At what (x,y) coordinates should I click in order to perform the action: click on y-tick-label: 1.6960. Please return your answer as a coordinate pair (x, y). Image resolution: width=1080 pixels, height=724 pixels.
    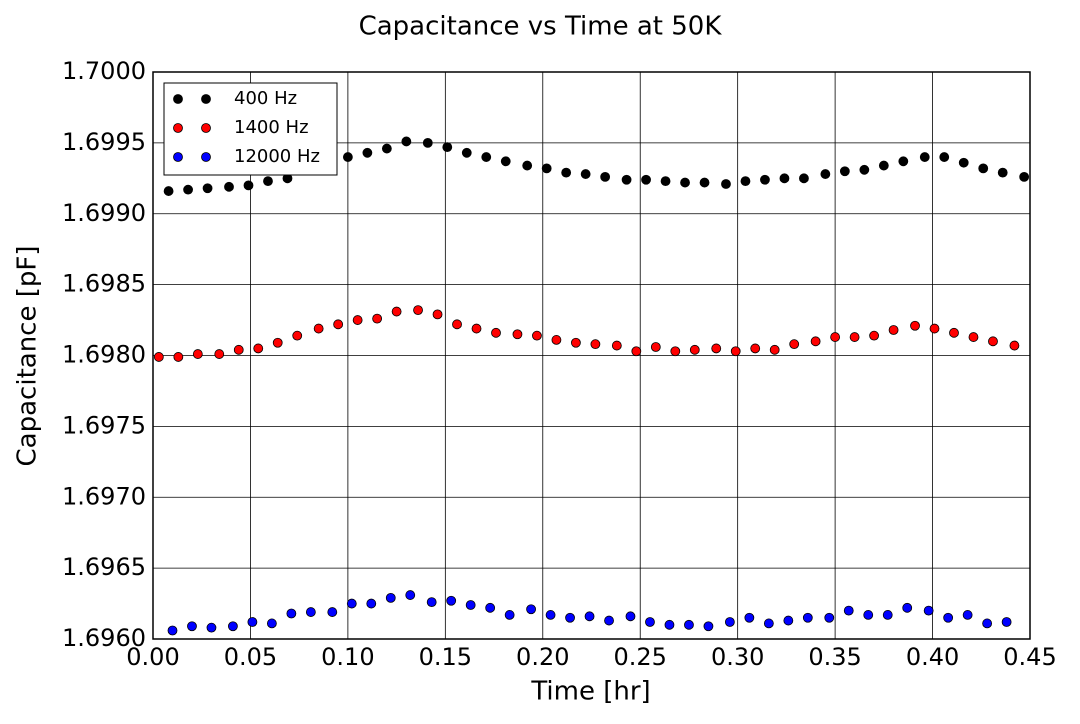
    Looking at the image, I should click on (104, 638).